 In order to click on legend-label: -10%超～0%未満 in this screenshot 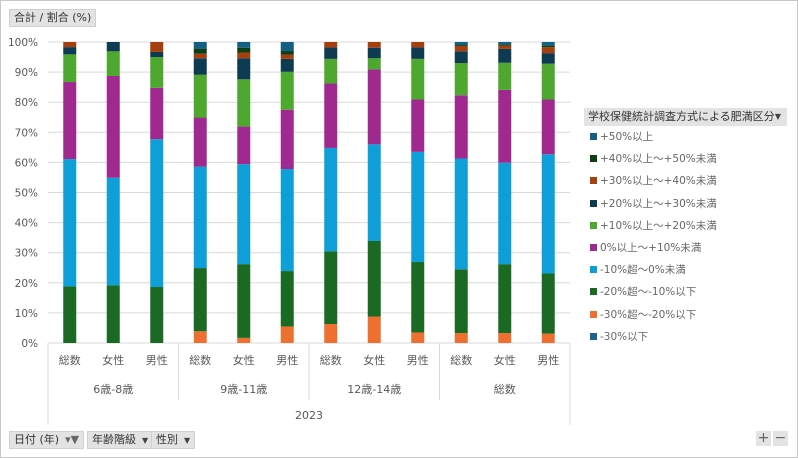, I will do `click(643, 270)`.